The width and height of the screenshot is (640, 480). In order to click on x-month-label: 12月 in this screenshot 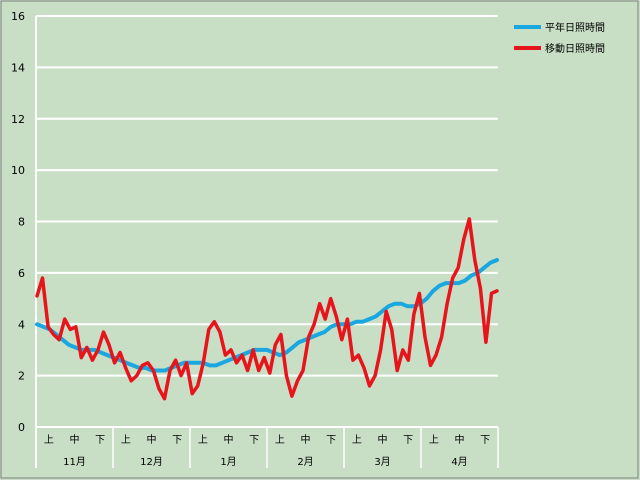, I will do `click(151, 462)`.